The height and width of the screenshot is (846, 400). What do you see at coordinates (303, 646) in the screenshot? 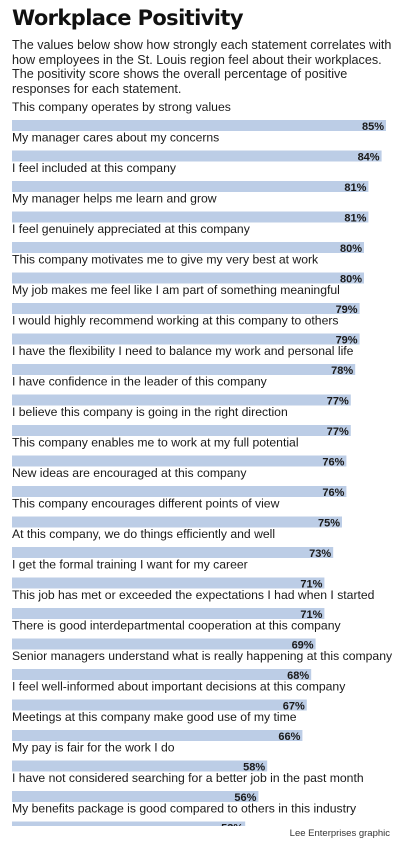
I see `value-label: 69%` at bounding box center [303, 646].